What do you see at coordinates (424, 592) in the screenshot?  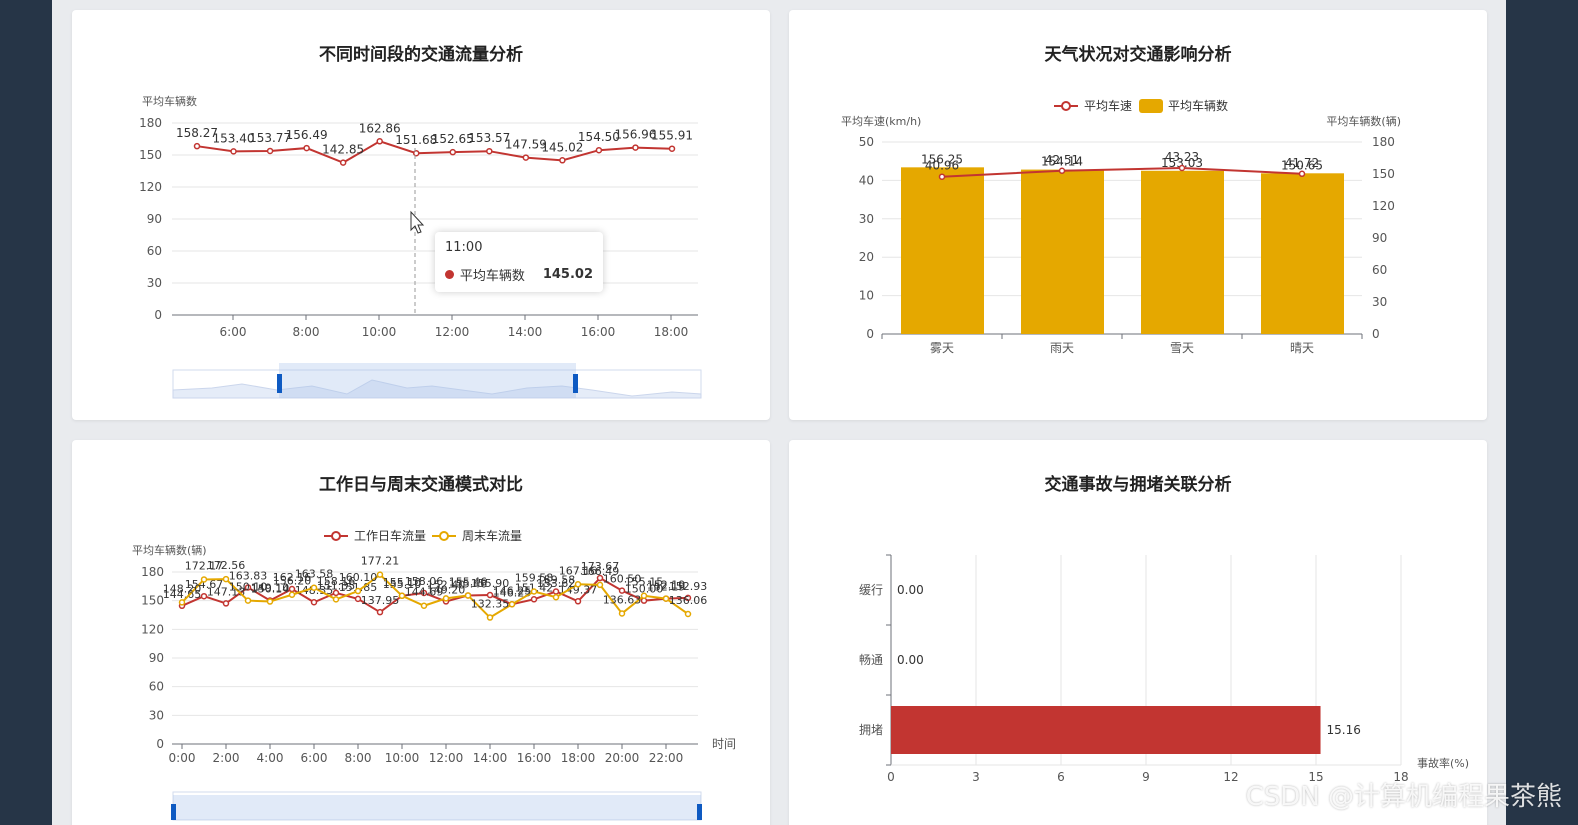 I see `data-label: 144.69` at bounding box center [424, 592].